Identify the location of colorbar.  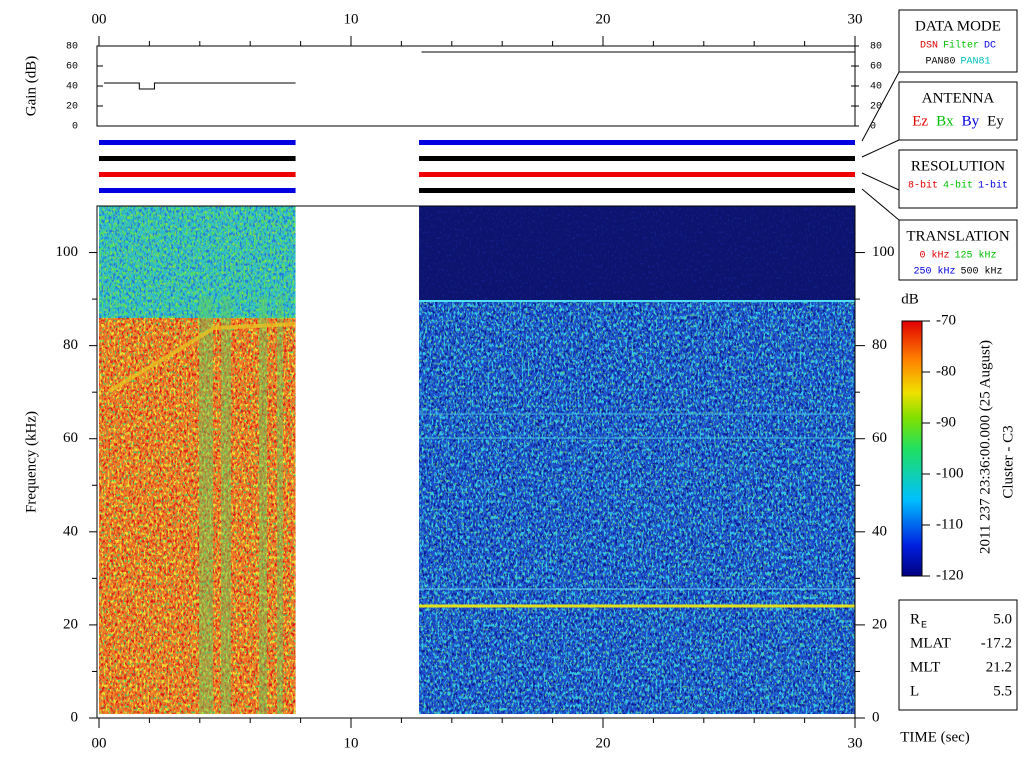
(912, 448).